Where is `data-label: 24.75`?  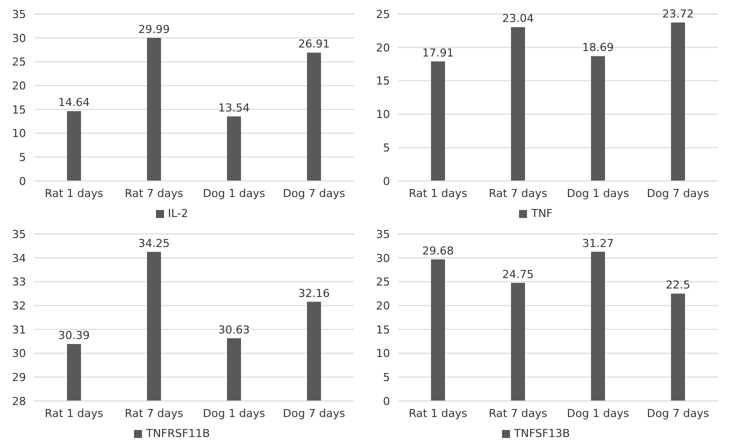
data-label: 24.75 is located at coordinates (518, 274).